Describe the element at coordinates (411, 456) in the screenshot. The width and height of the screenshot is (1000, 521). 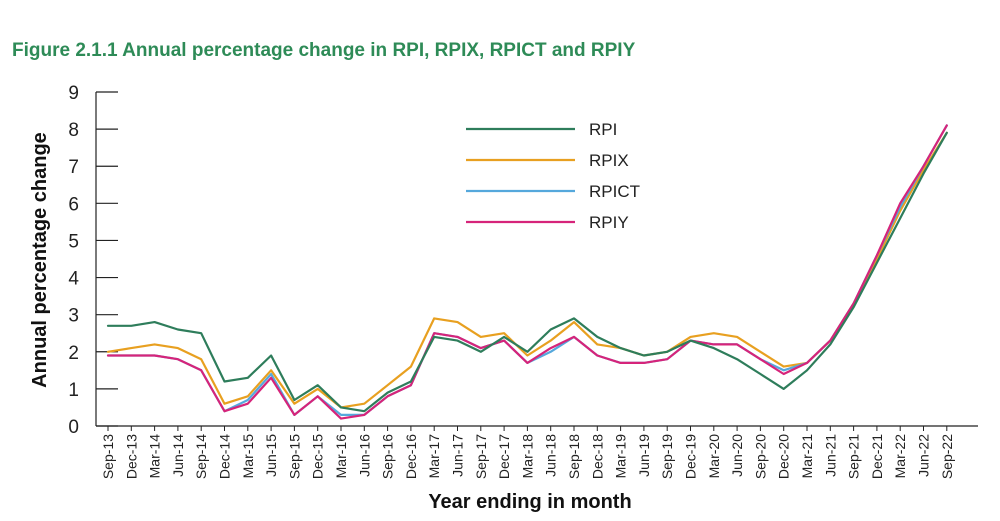
I see `x-tick-label: Dec-16` at that location.